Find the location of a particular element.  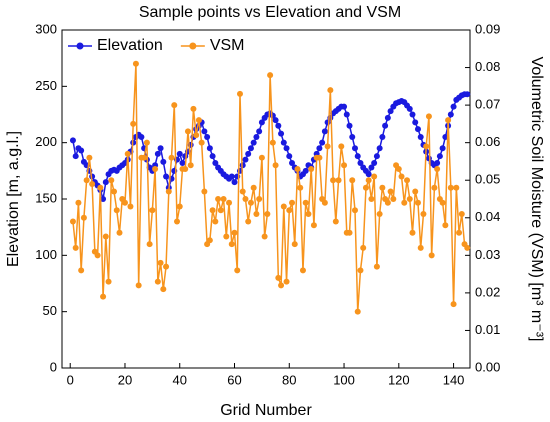

x-tick-label: 80 is located at coordinates (289, 379).